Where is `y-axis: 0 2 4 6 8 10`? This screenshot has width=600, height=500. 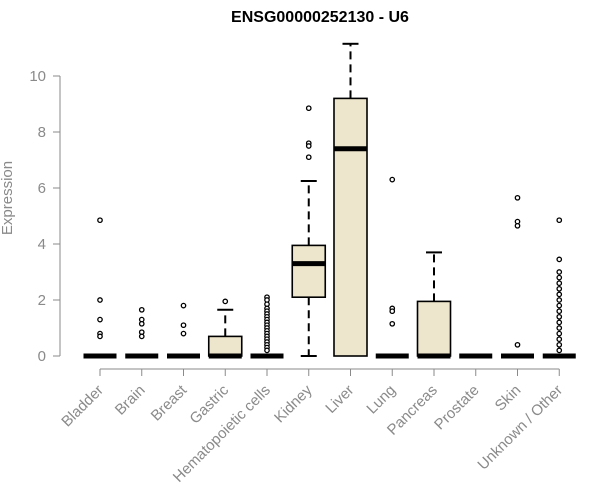
y-axis: 0 2 4 6 8 10 is located at coordinates (45, 216).